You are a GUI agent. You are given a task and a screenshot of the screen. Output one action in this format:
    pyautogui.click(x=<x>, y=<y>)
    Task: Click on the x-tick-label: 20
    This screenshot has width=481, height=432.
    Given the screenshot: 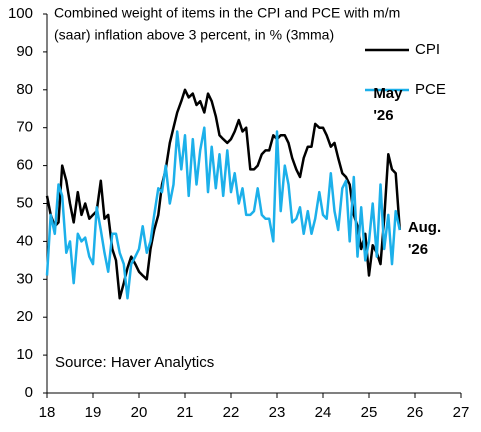 What is the action you would take?
    pyautogui.click(x=139, y=412)
    